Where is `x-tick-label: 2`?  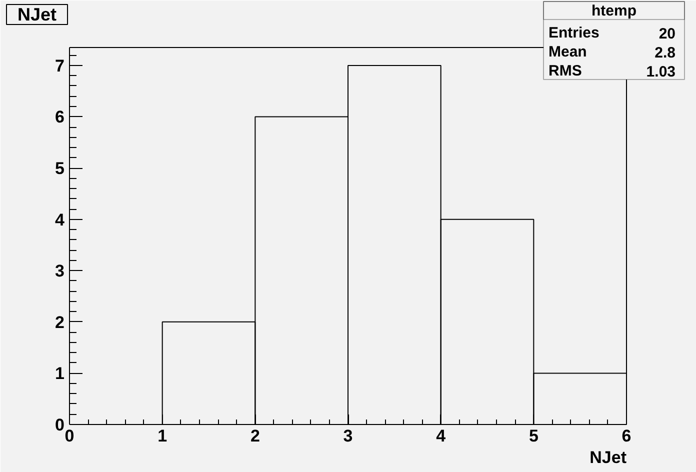
x-tick-label: 2 is located at coordinates (255, 436).